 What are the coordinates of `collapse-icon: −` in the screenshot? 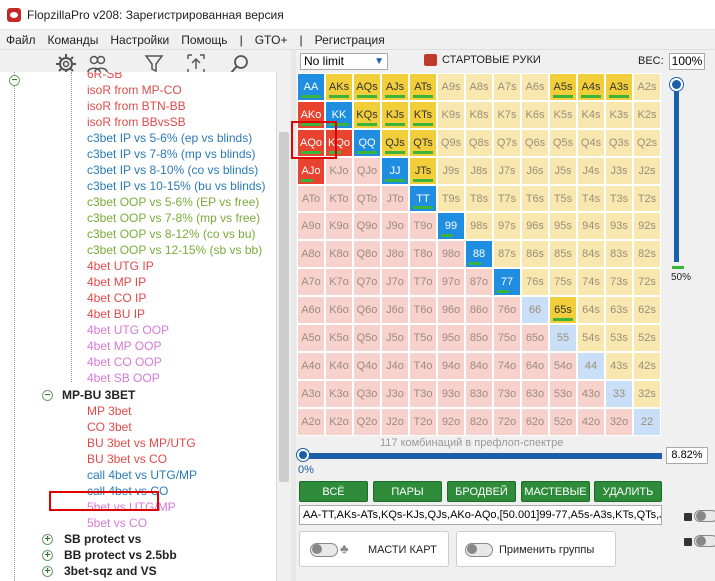 It's located at (14, 80).